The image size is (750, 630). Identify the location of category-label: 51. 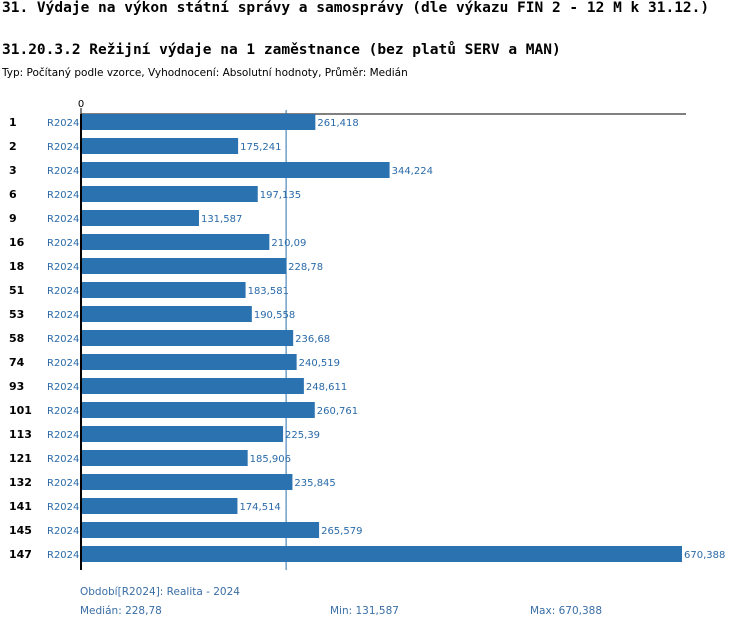
(16, 290).